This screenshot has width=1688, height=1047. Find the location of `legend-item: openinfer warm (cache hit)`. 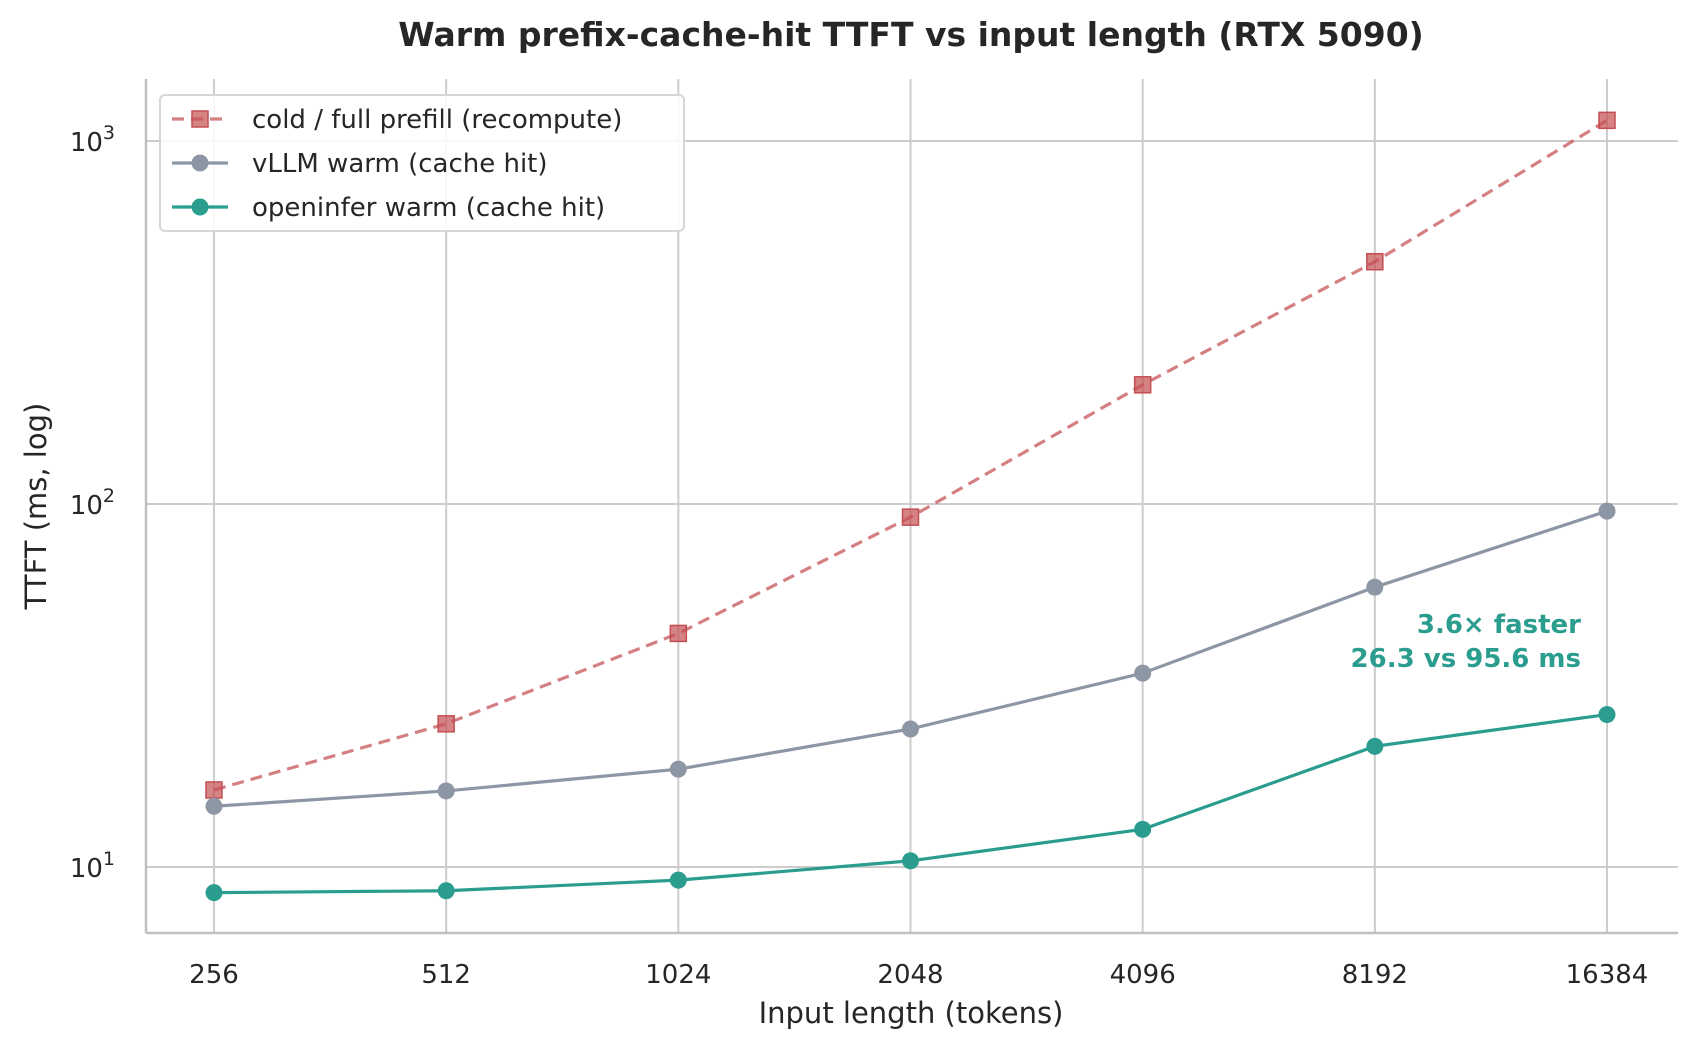

legend-item: openinfer warm (cache hit) is located at coordinates (388, 208).